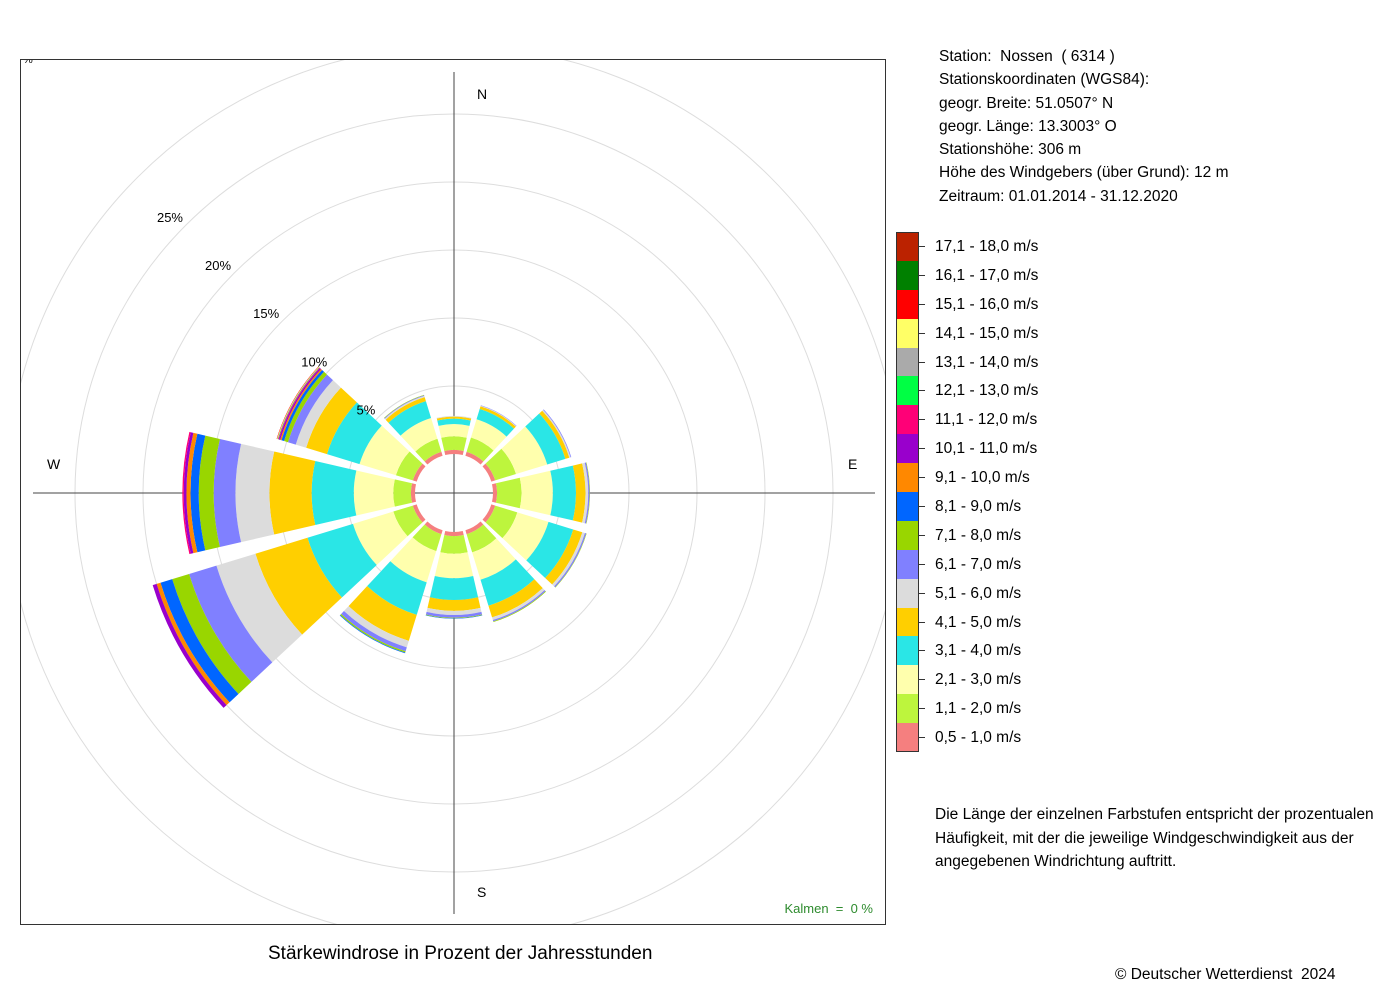 Image resolution: width=1400 pixels, height=1000 pixels. What do you see at coordinates (1044, 80) in the screenshot?
I see `station-info-line: Stationskoordinaten (WGS84):` at bounding box center [1044, 80].